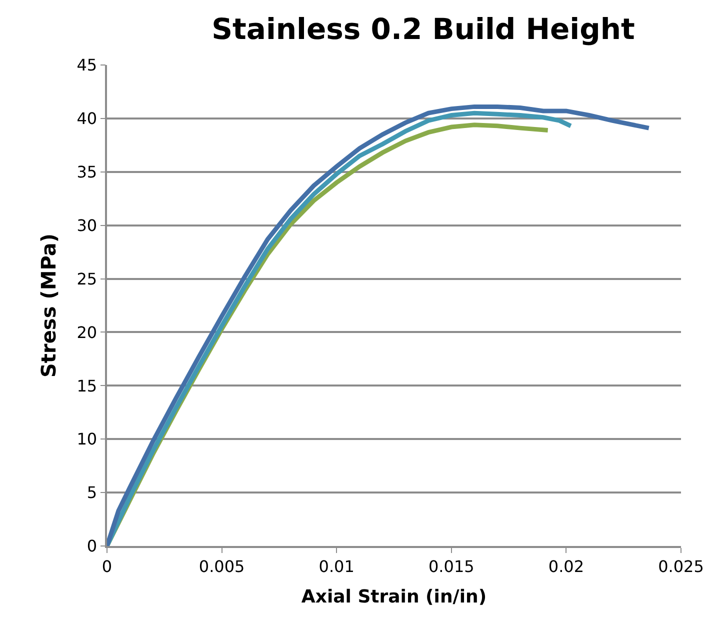 This screenshot has width=715, height=637. I want to click on x-tick-label: 0.015, so click(451, 566).